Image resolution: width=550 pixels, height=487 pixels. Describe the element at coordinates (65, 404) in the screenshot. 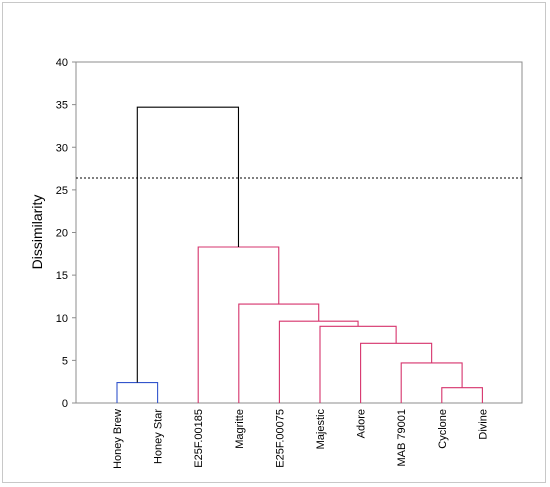

I see `y-tick-label: 0` at that location.